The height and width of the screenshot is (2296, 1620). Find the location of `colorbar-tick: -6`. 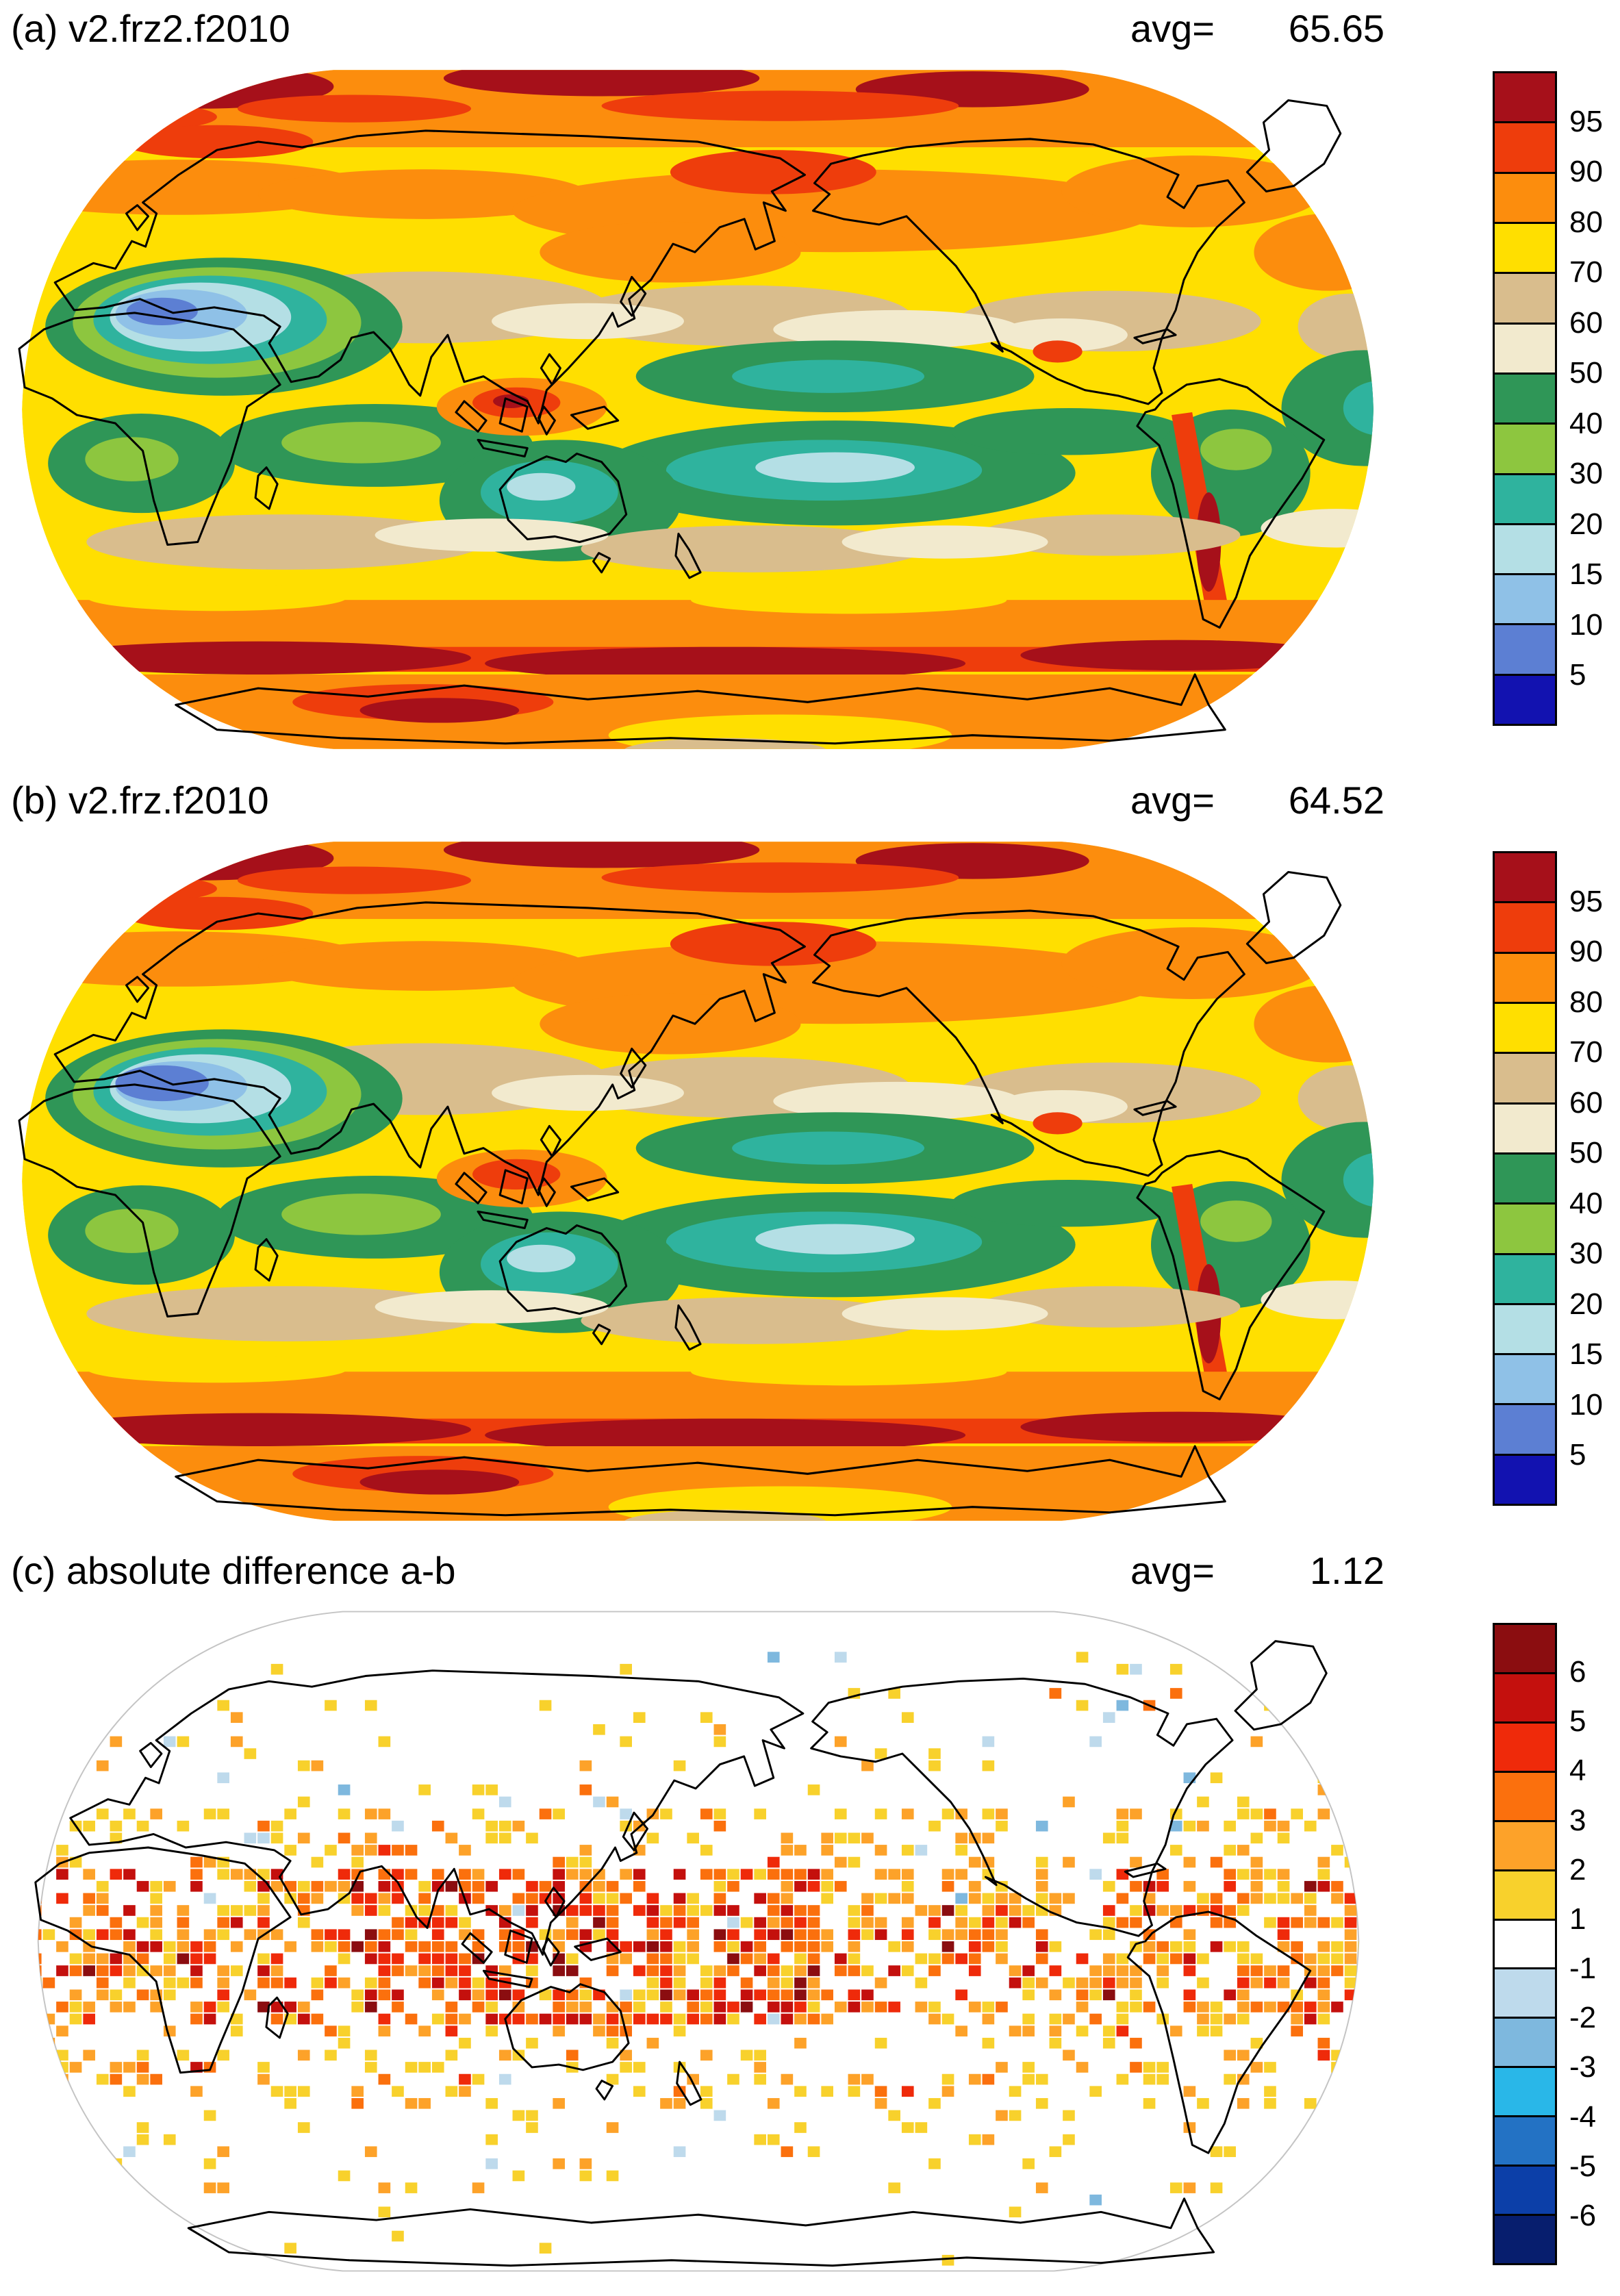

colorbar-tick: -6 is located at coordinates (1583, 2215).